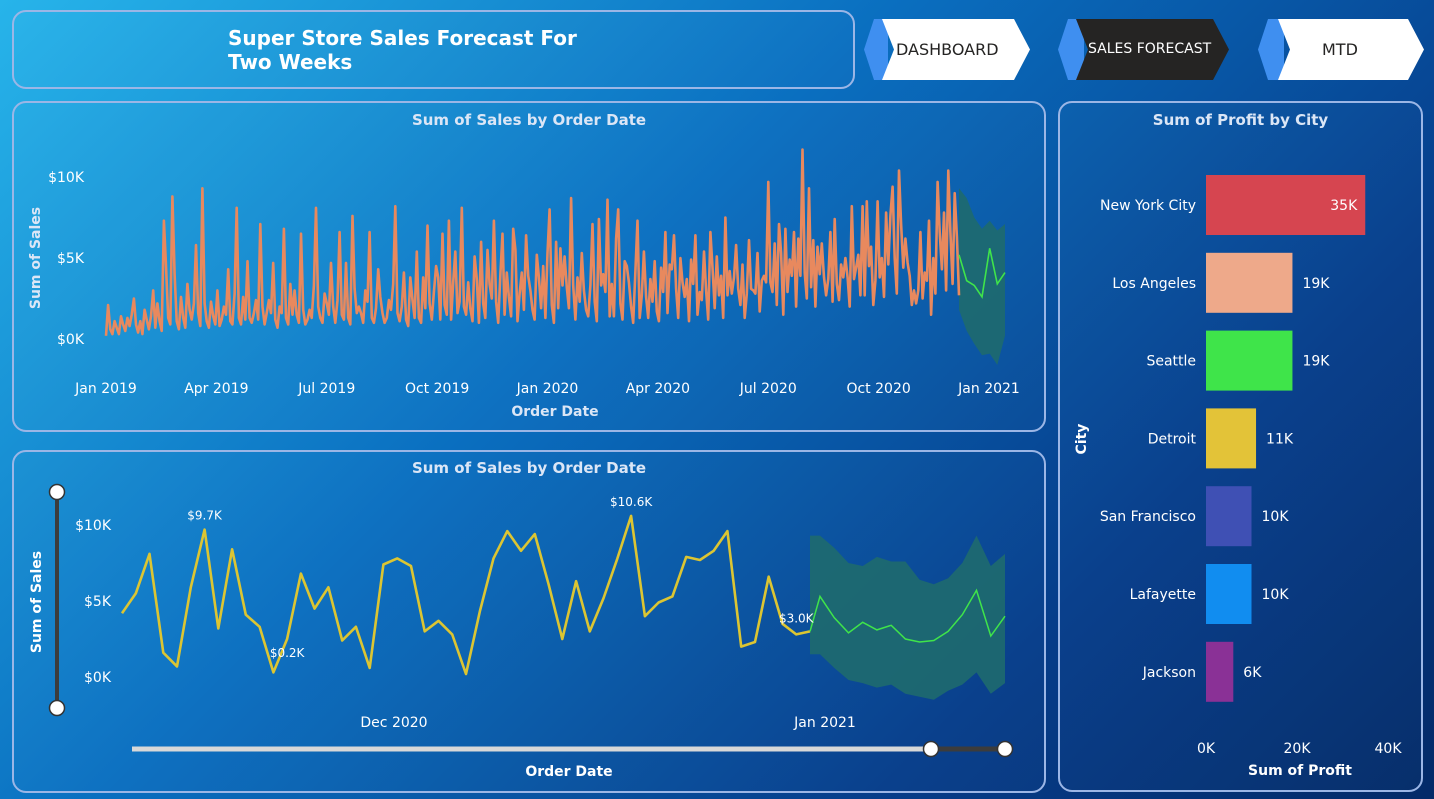 The height and width of the screenshot is (799, 1434). Describe the element at coordinates (1389, 749) in the screenshot. I see `x-tick-label: 40K` at that location.